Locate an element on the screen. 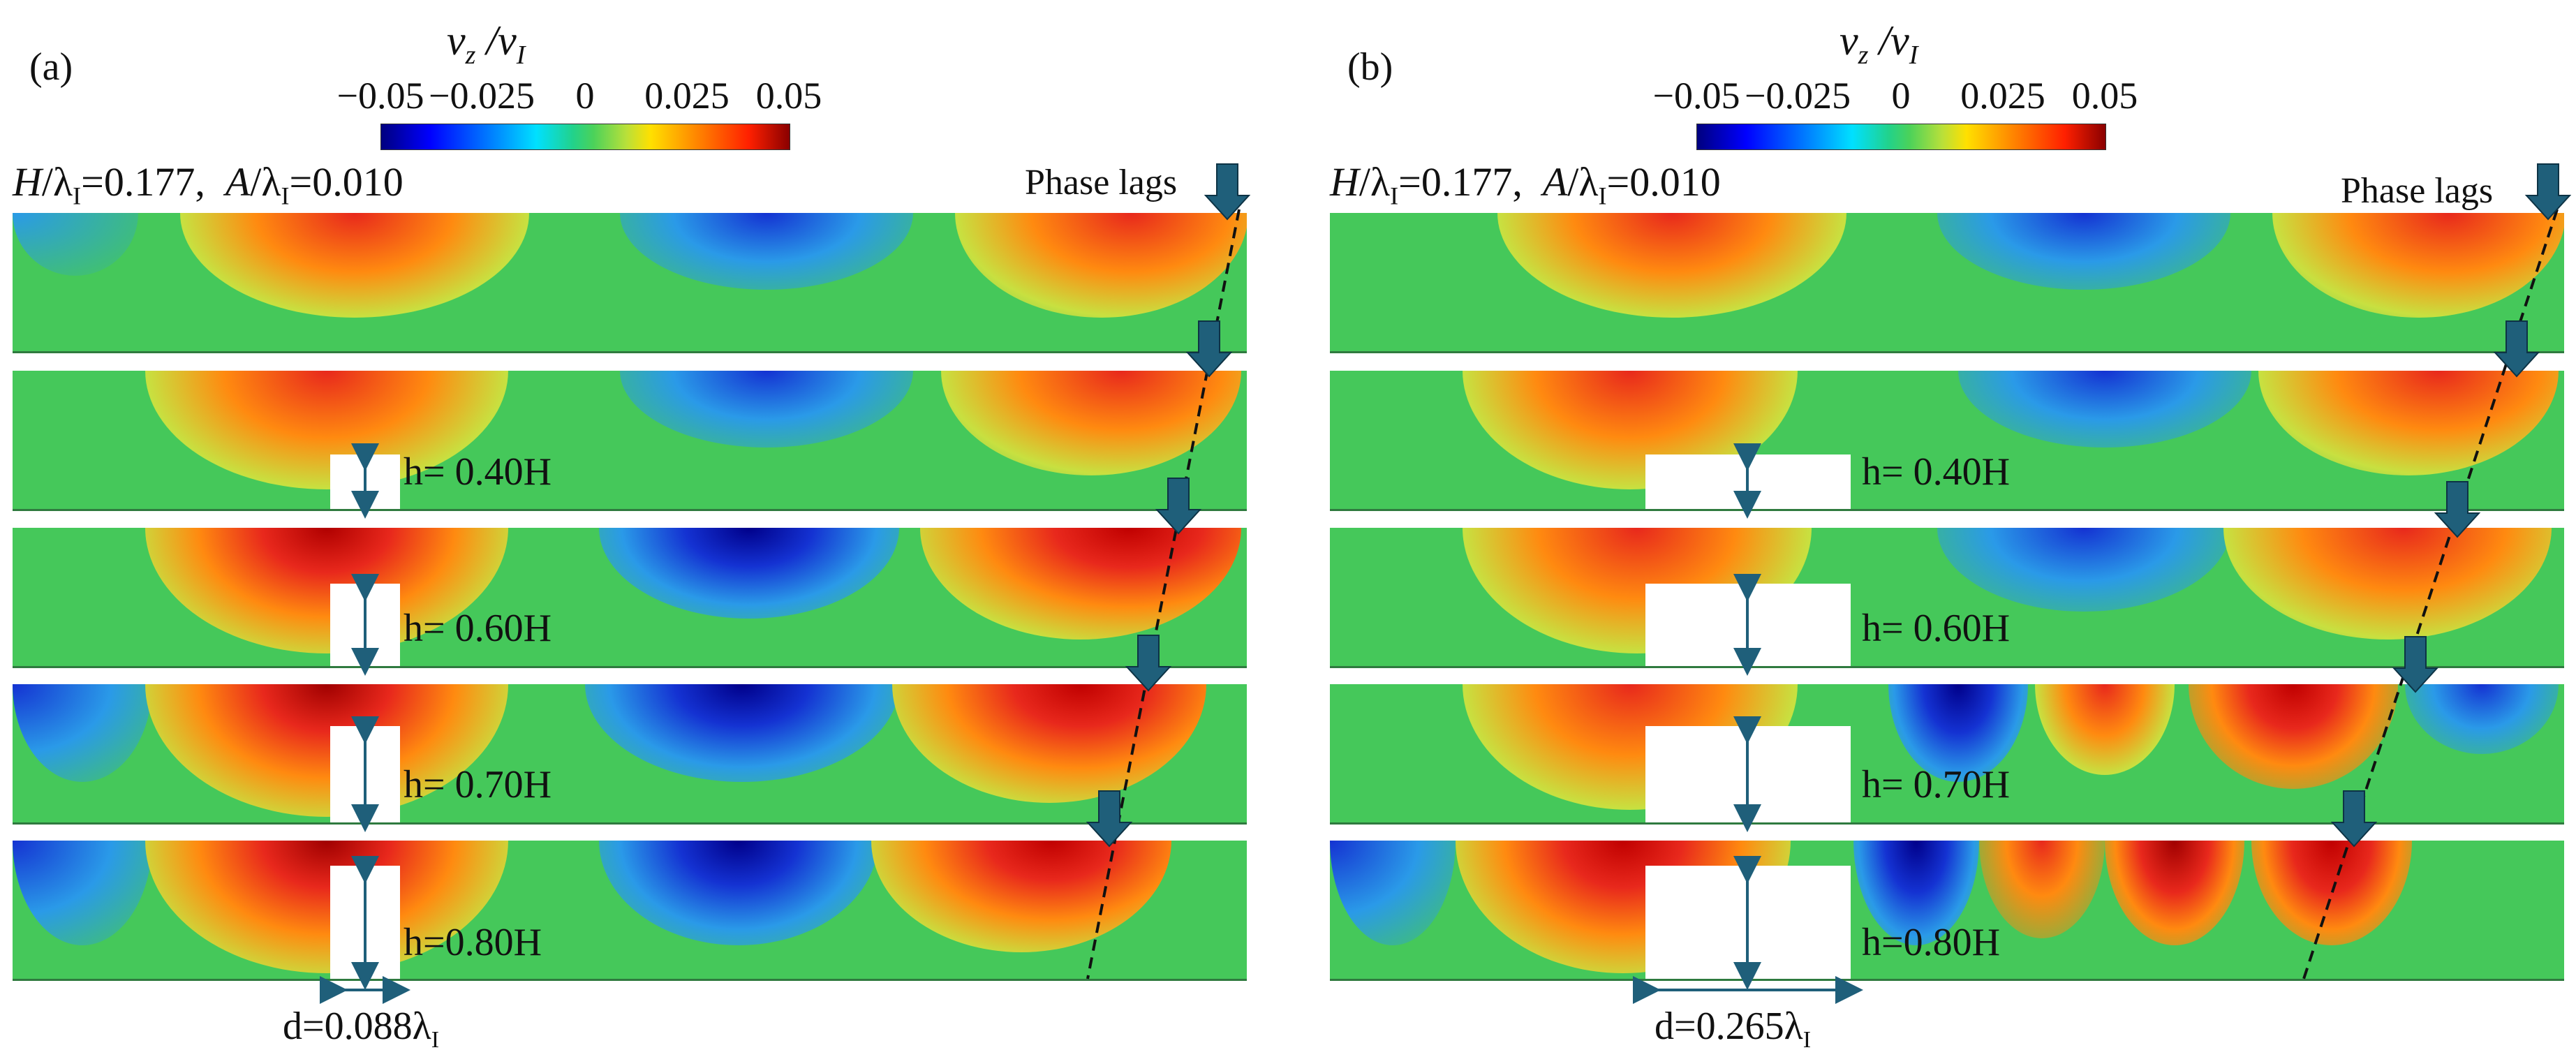 This screenshot has height=1057, width=2576. panel-label: (b) is located at coordinates (1370, 67).